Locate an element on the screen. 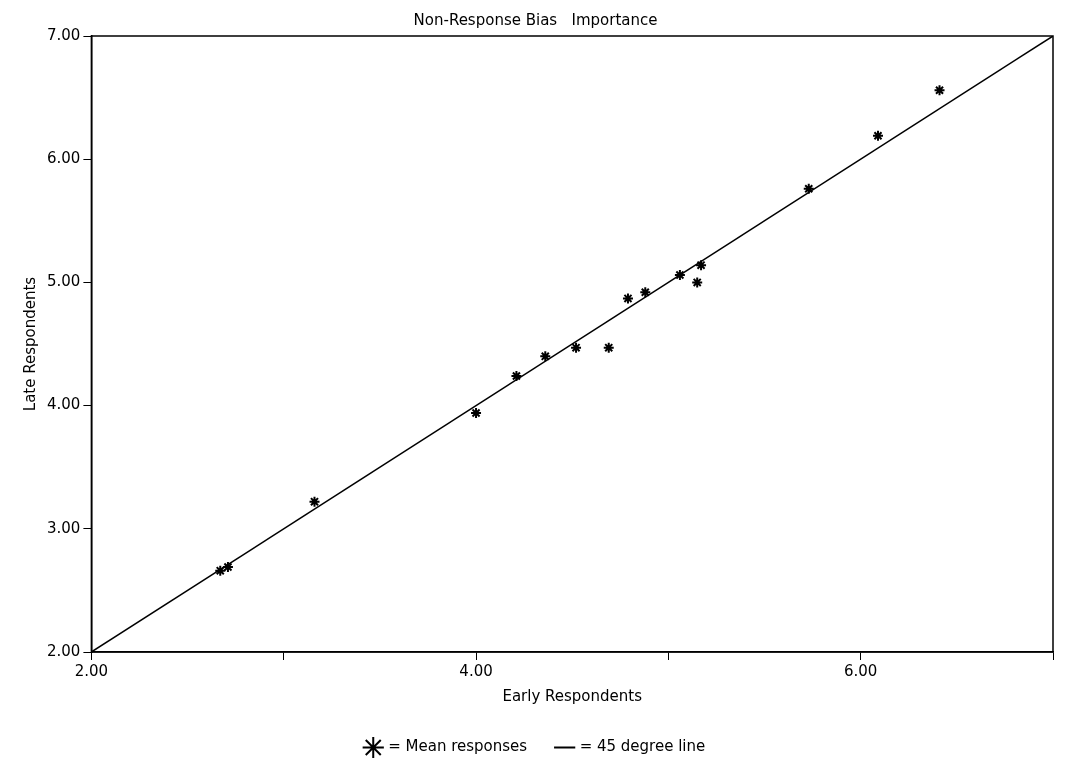  y-tick-label: 4.00 is located at coordinates (63, 404).